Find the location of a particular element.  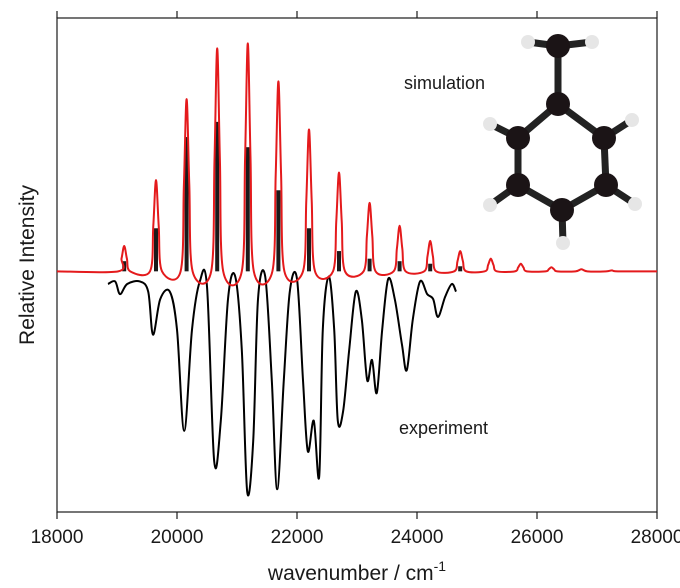

x-axis-title: wavenumber / cm-1 is located at coordinates (356, 571).